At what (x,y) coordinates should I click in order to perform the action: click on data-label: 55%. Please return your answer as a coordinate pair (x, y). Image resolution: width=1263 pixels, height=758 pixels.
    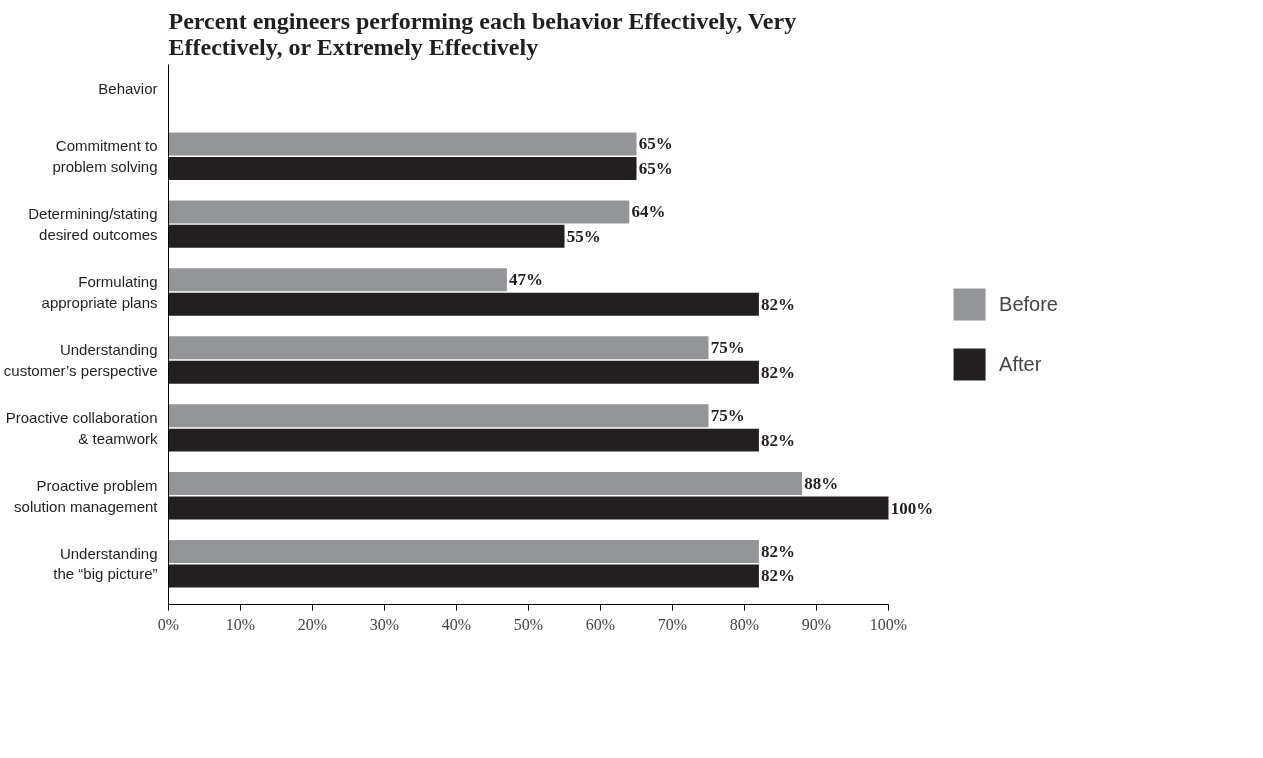
    Looking at the image, I should click on (583, 236).